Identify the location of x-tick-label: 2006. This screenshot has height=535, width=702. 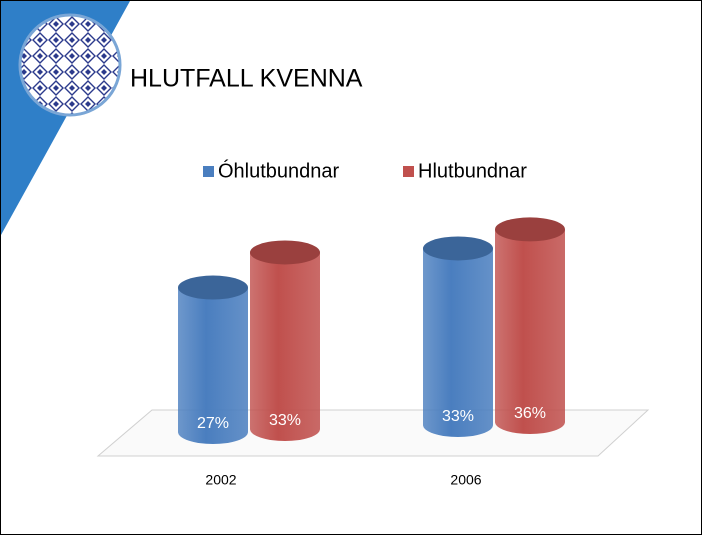
(465, 480).